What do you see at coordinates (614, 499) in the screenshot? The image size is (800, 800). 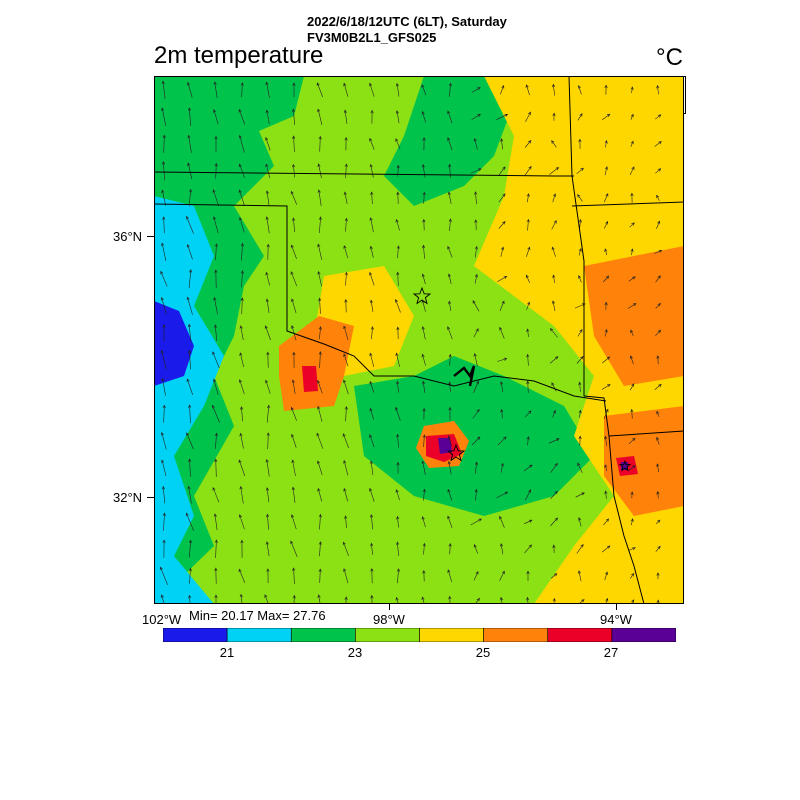 I see `boundary-tx-la` at bounding box center [614, 499].